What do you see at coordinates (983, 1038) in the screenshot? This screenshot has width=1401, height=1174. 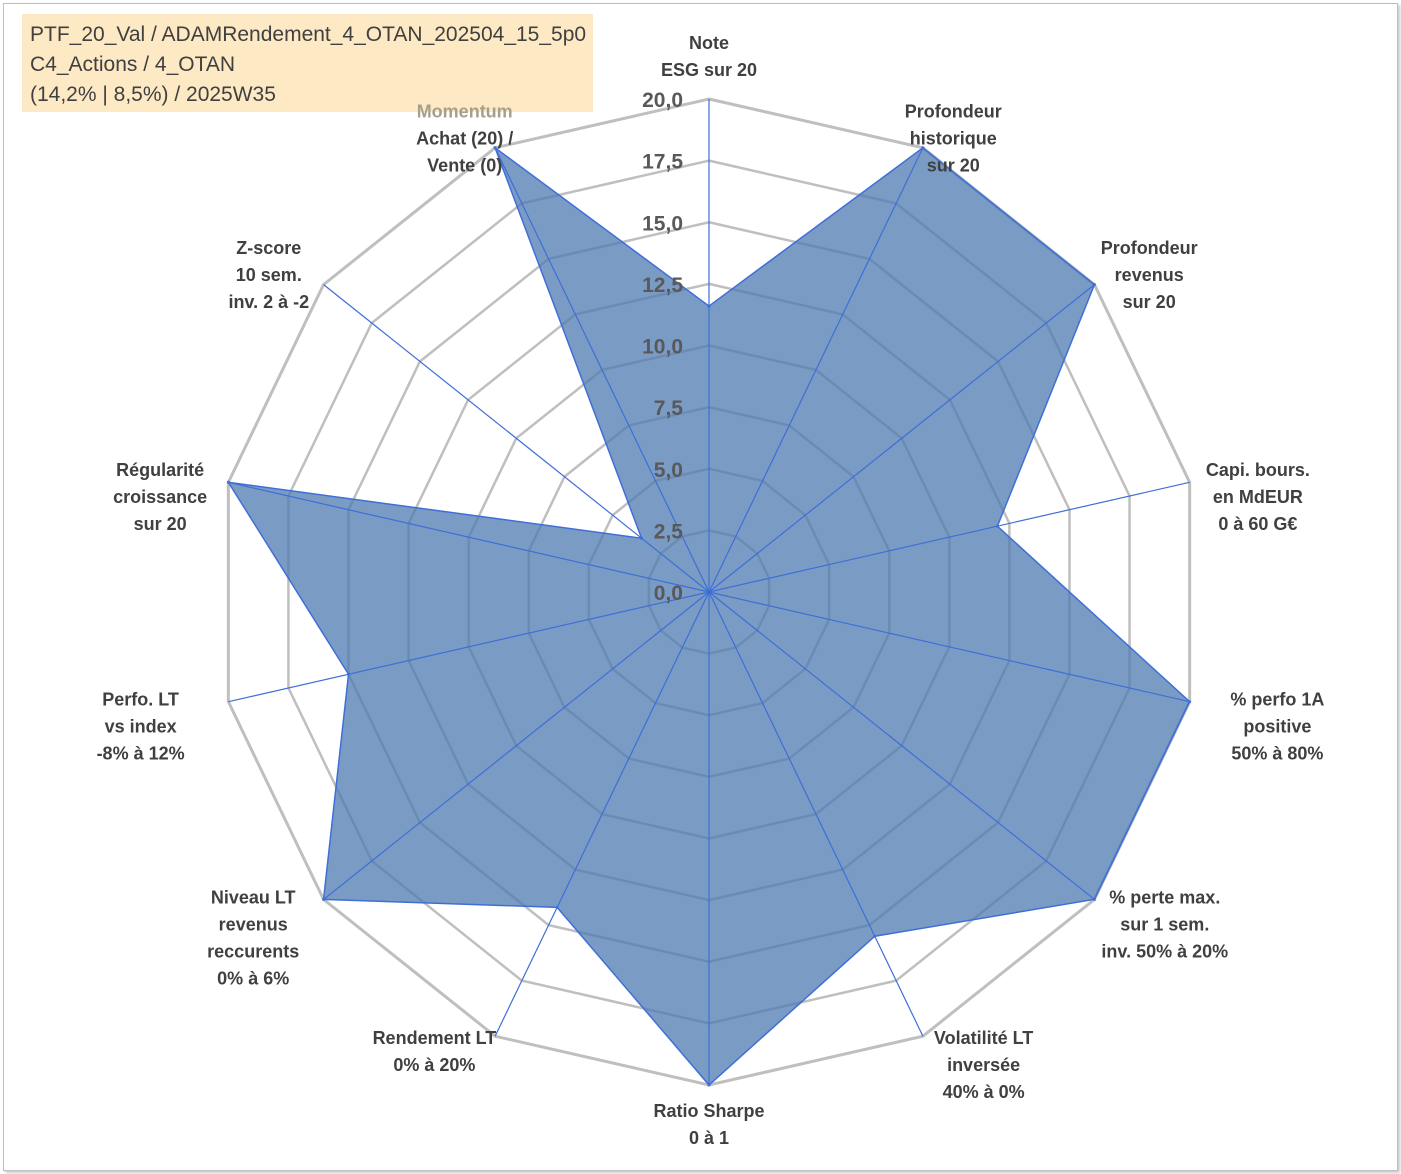 I see `axis-label-line: Volatilité LT` at bounding box center [983, 1038].